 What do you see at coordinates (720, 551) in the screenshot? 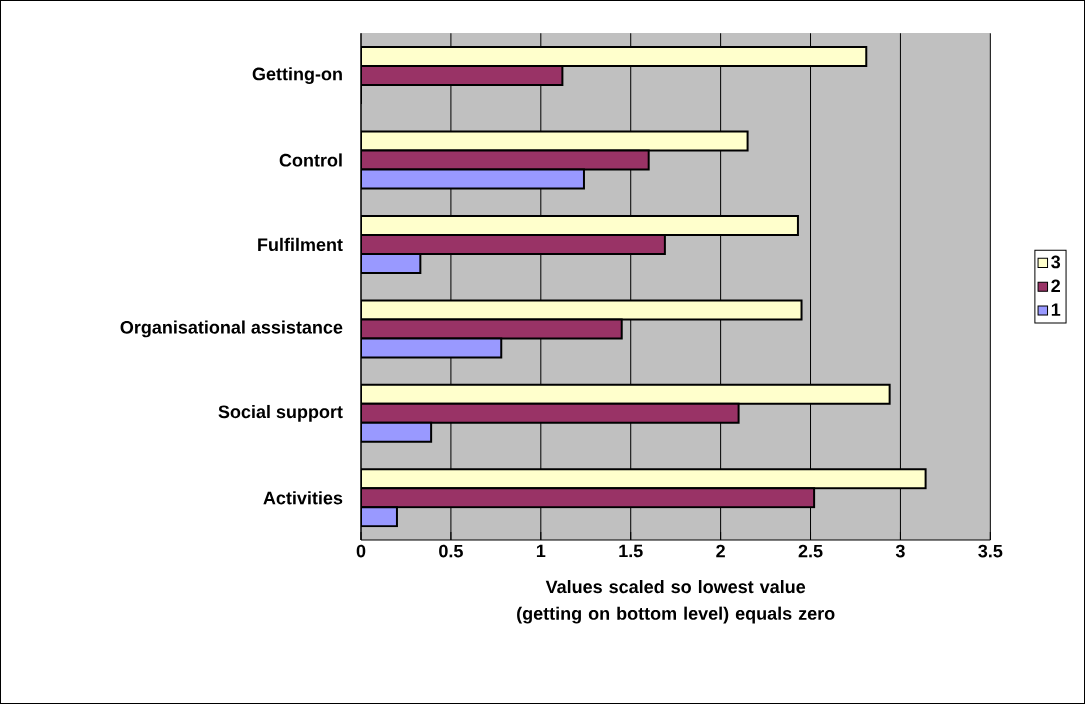
I see `x-tick-label: 2` at bounding box center [720, 551].